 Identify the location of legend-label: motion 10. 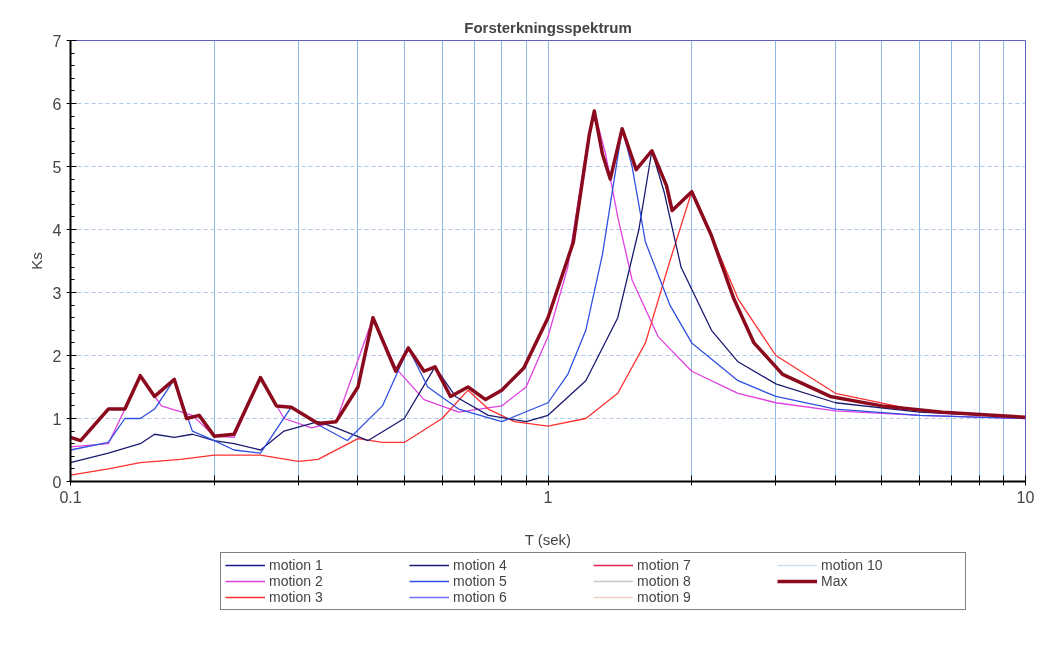
(852, 565).